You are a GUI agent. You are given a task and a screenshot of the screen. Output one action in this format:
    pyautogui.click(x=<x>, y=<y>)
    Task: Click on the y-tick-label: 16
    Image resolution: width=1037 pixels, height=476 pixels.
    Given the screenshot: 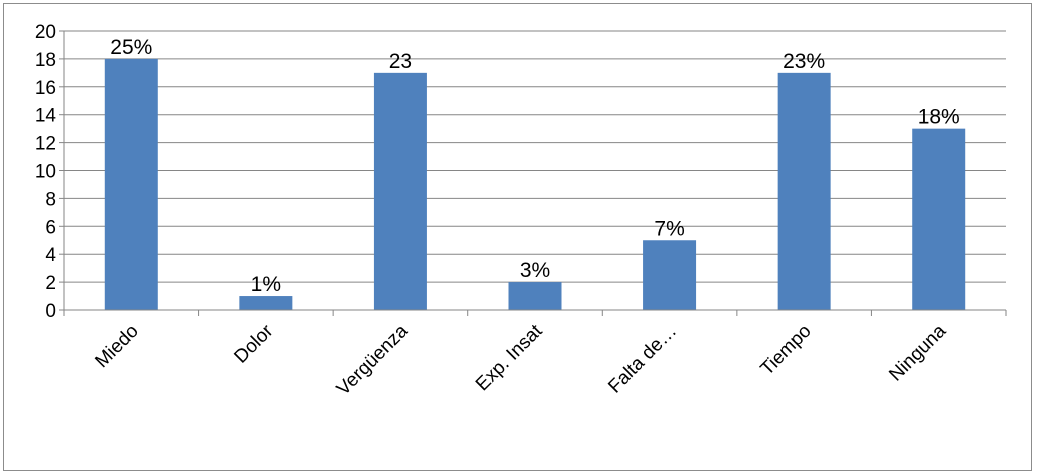 What is the action you would take?
    pyautogui.click(x=45, y=88)
    